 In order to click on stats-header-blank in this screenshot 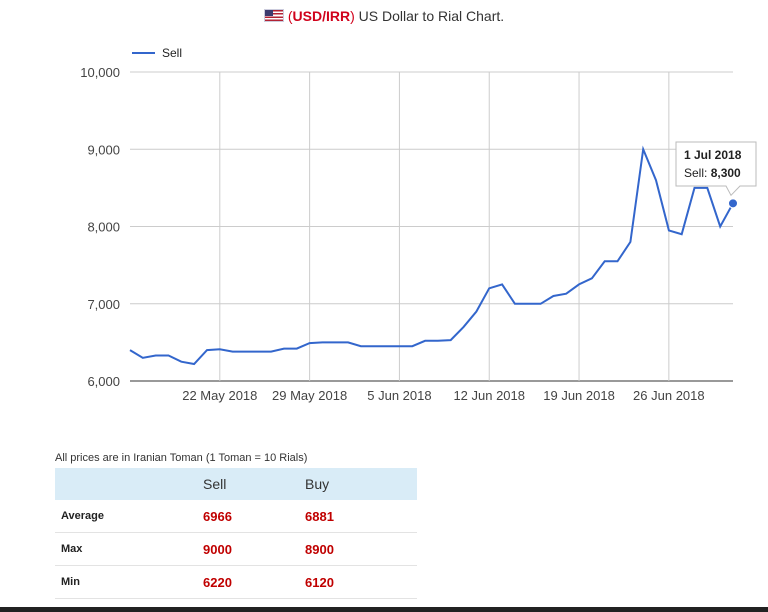, I will do `click(128, 484)`.